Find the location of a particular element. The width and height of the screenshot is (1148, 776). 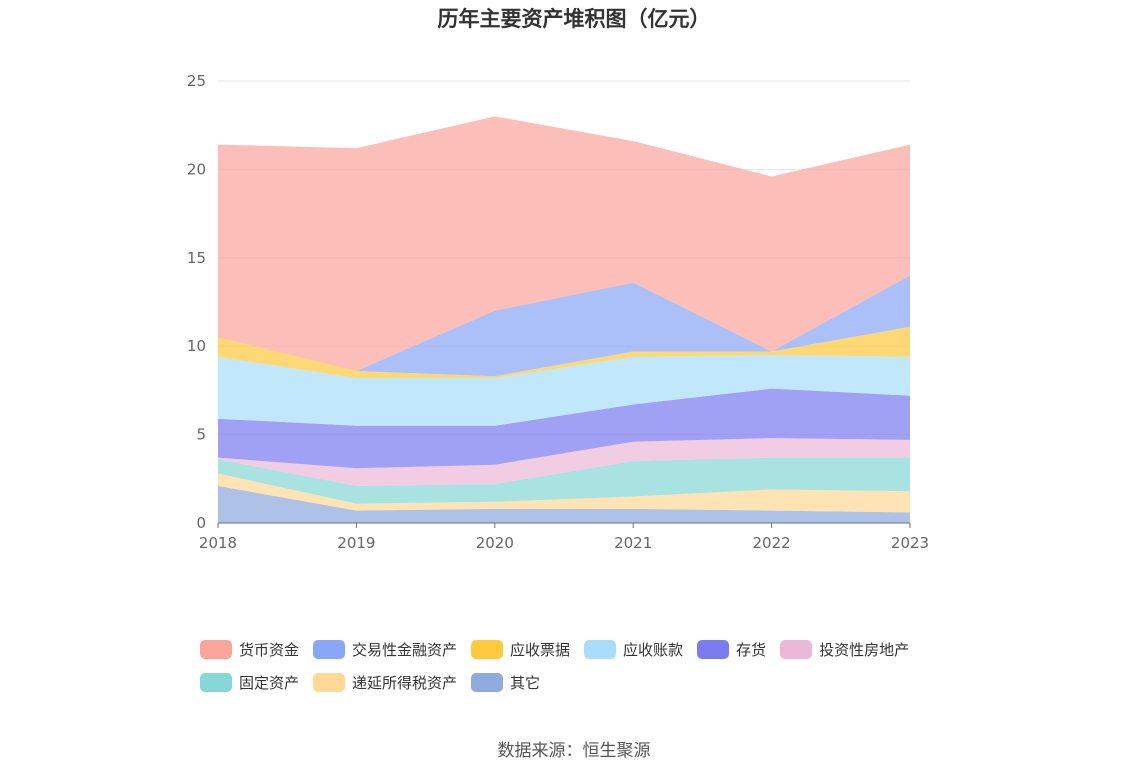

legend-label: 交易性金融资产 is located at coordinates (405, 650).